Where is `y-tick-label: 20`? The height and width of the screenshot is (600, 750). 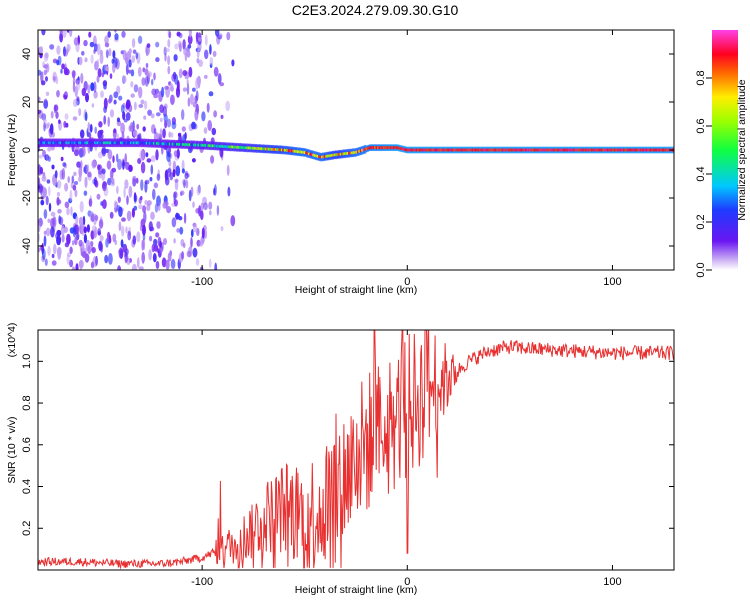 y-tick-label: 20 is located at coordinates (27, 102).